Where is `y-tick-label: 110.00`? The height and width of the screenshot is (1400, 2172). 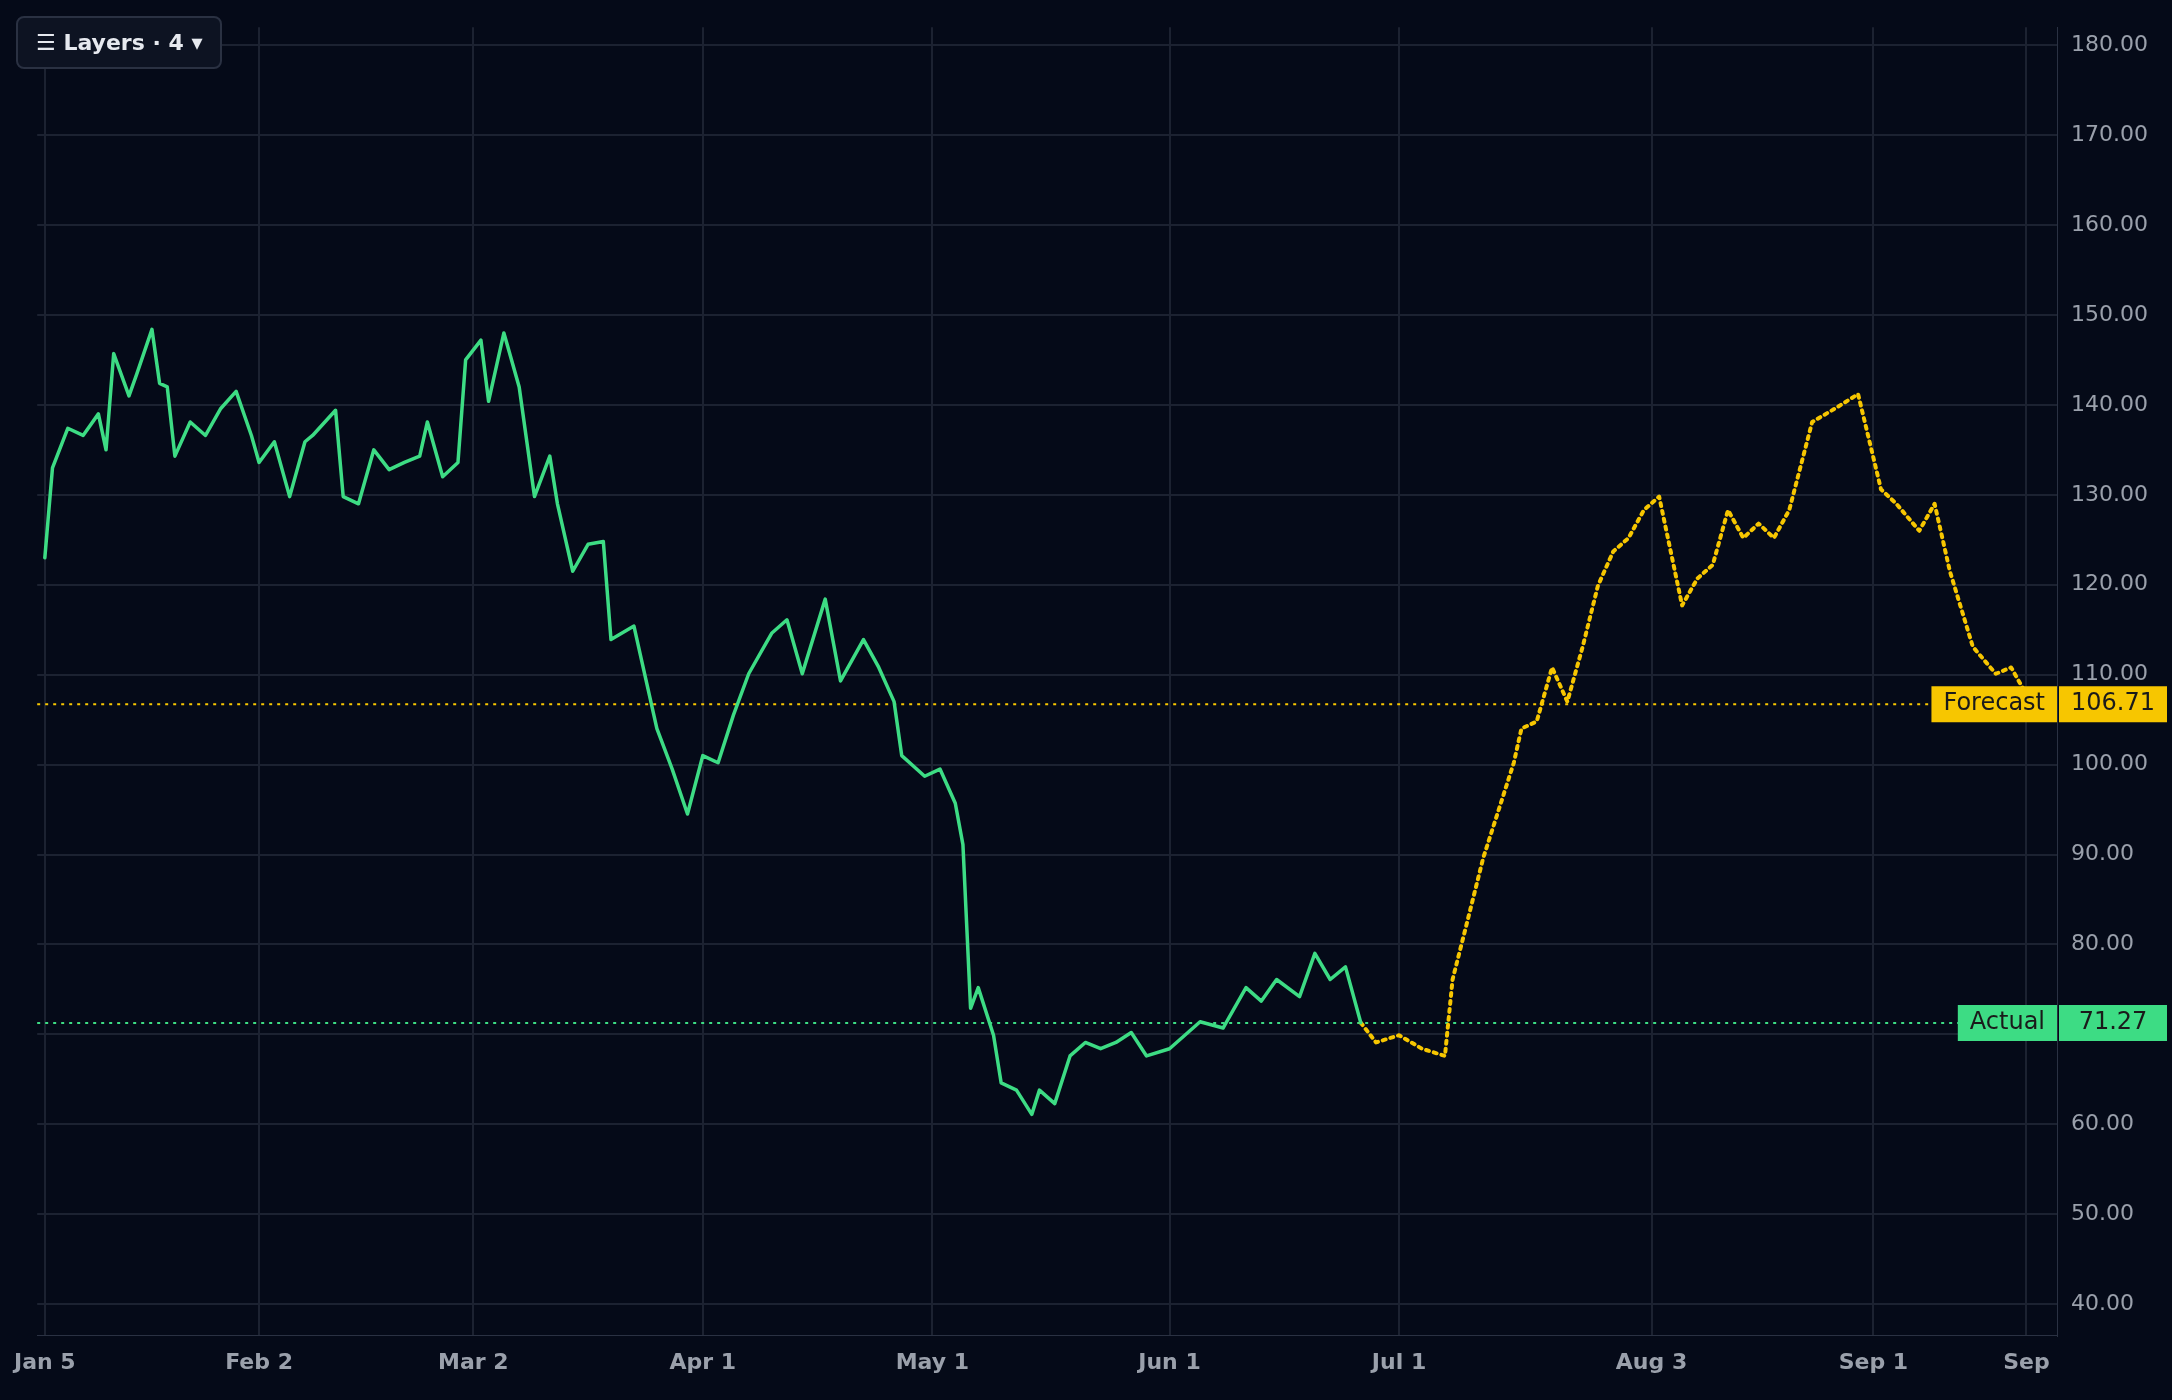
y-tick-label: 110.00 is located at coordinates (2109, 673).